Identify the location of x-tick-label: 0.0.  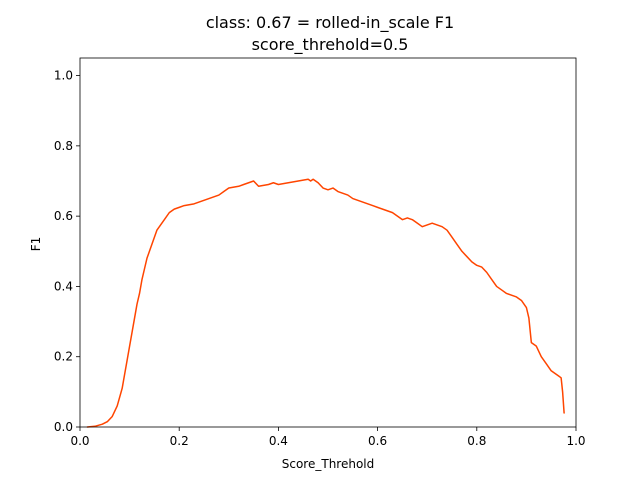
(79, 441).